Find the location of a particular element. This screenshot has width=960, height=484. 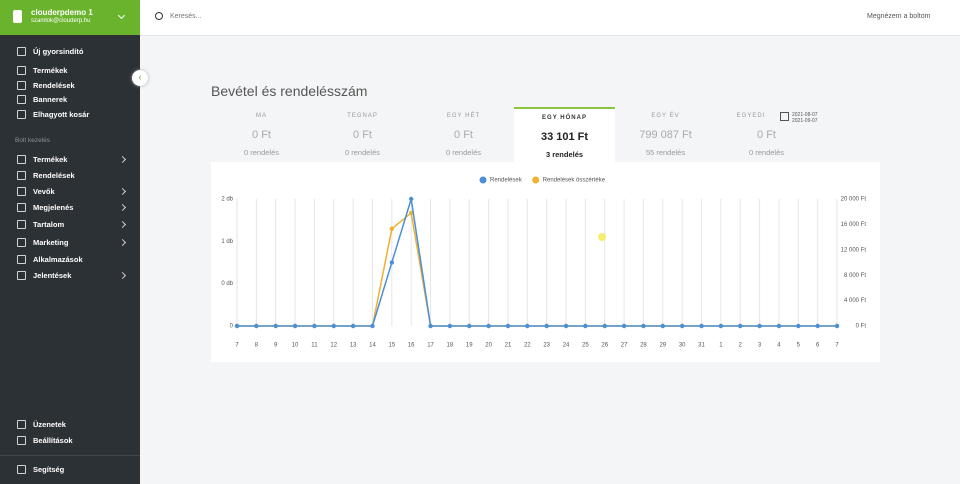

tab: EGY HÉT 0 Ft 0 rendelés is located at coordinates (463, 134).